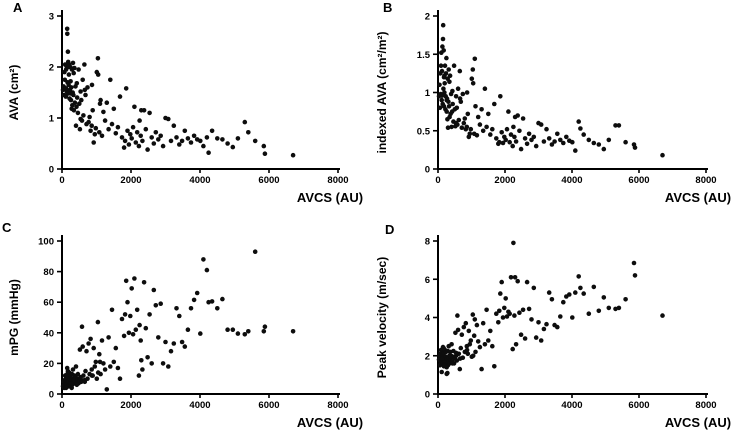  I want to click on y-tick-label: 40, so click(48, 333).